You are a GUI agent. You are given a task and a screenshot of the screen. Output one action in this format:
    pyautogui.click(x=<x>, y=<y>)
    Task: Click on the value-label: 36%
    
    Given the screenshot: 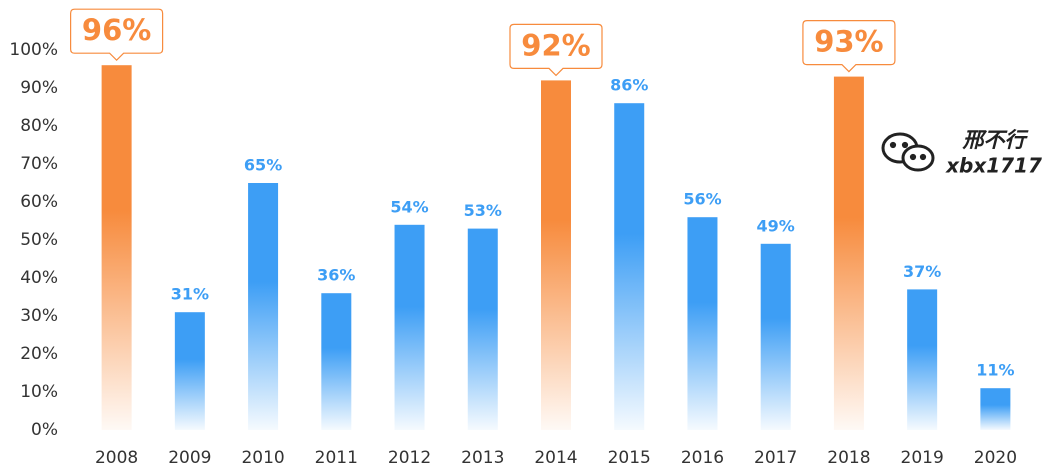 What is the action you would take?
    pyautogui.click(x=336, y=275)
    